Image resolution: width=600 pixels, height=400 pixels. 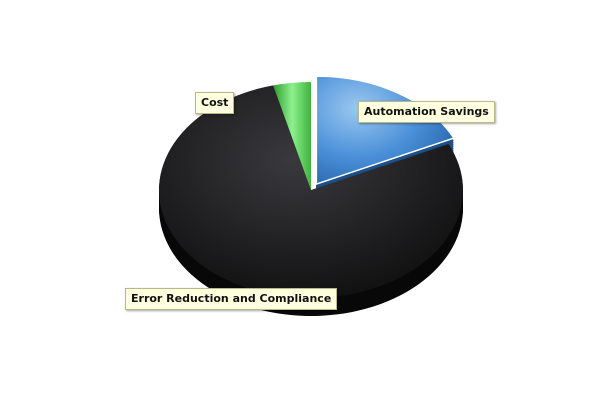 What do you see at coordinates (385, 130) in the screenshot?
I see `slice-automation-savings` at bounding box center [385, 130].